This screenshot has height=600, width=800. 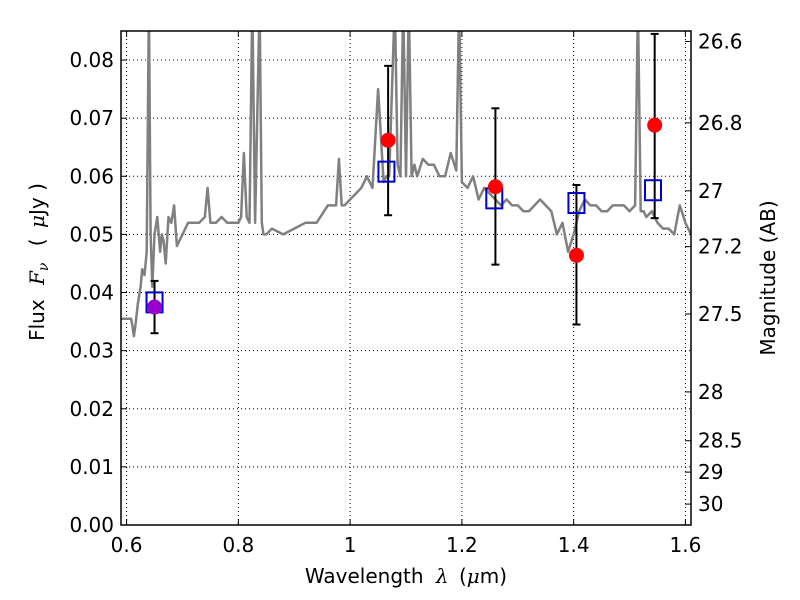 What do you see at coordinates (710, 191) in the screenshot?
I see `y2-tick-label: 27` at bounding box center [710, 191].